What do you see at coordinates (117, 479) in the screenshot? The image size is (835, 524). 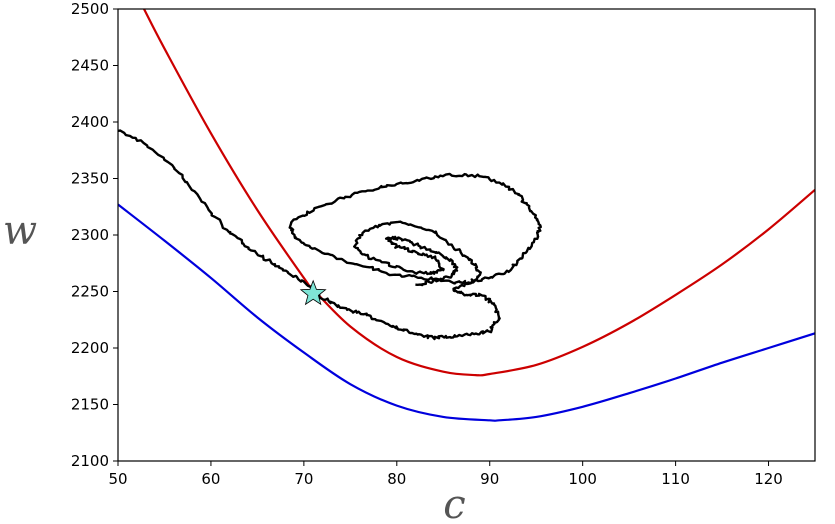 I see `x-tick-label: 50` at bounding box center [117, 479].